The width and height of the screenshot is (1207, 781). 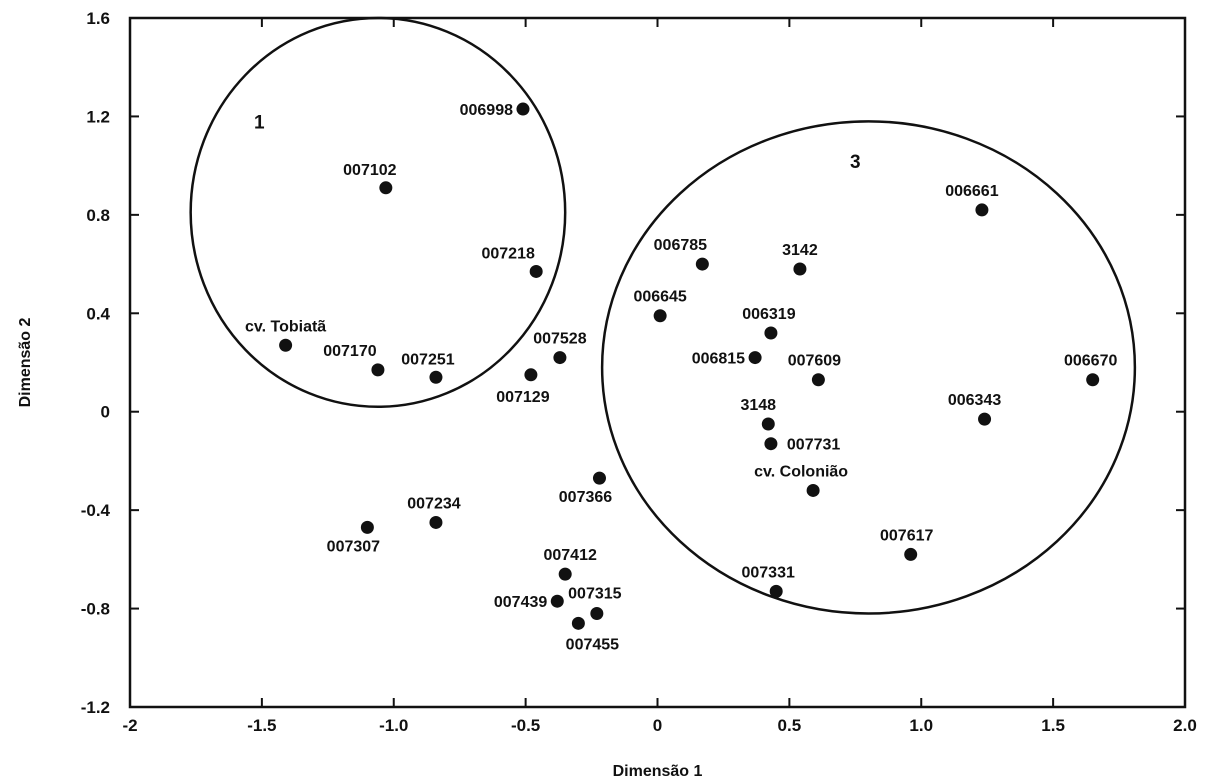 What do you see at coordinates (767, 572) in the screenshot?
I see `point-label: 007331` at bounding box center [767, 572].